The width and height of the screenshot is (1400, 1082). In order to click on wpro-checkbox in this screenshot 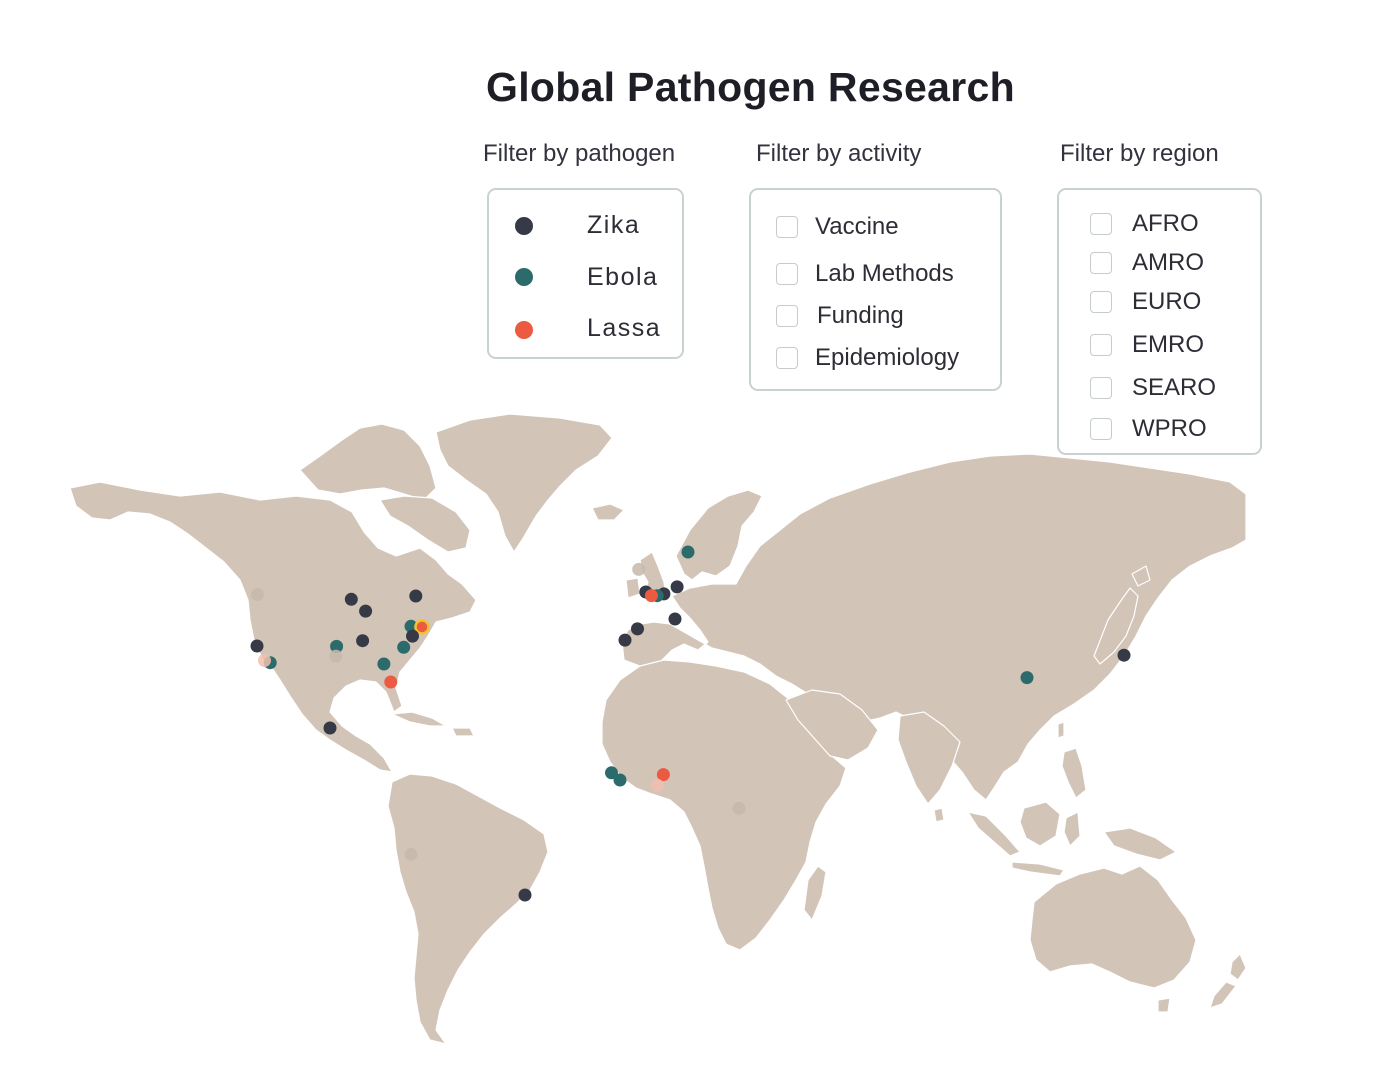, I will do `click(1101, 429)`.